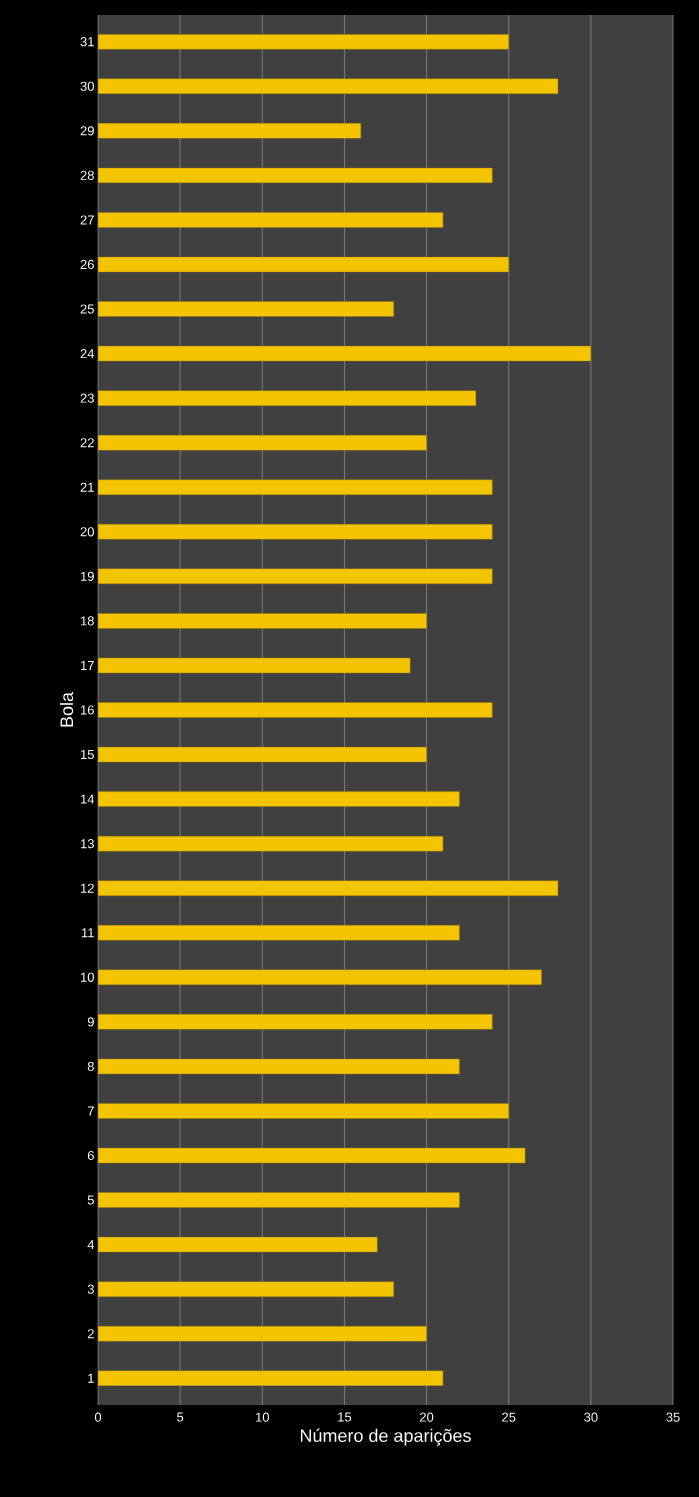 The height and width of the screenshot is (1497, 699). Describe the element at coordinates (87, 888) in the screenshot. I see `y-tick-label: 12` at that location.